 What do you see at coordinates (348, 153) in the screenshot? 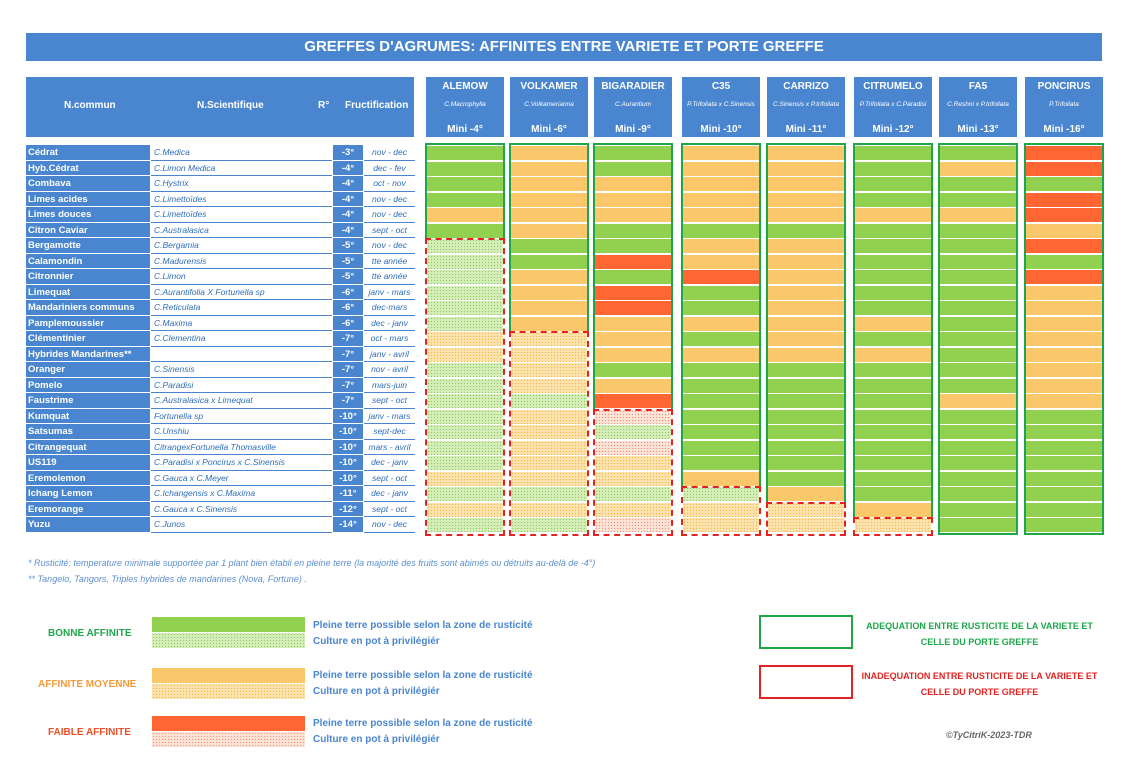
I see `variety-rusticity: -3°` at bounding box center [348, 153].